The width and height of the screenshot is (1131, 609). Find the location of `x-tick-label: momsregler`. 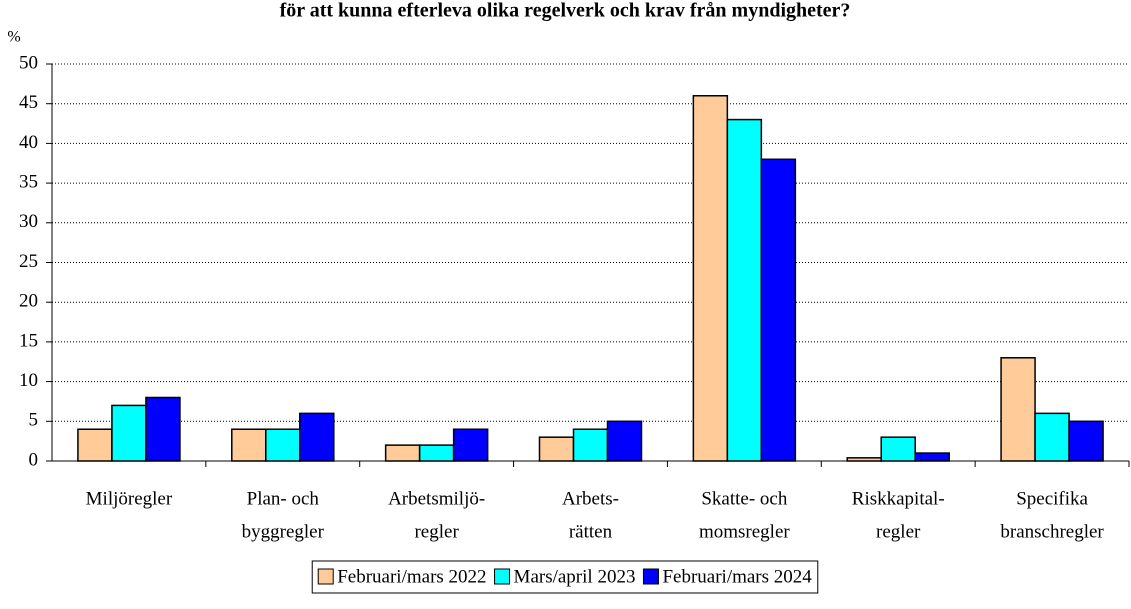

x-tick-label: momsregler is located at coordinates (744, 531).